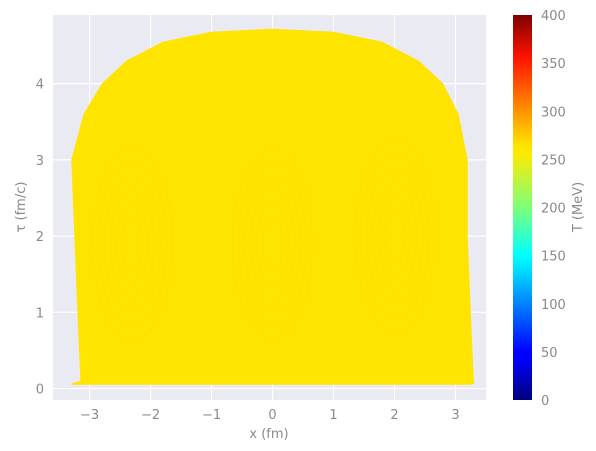 The width and height of the screenshot is (596, 451). Describe the element at coordinates (578, 207) in the screenshot. I see `colorbar-label: T (MeV)` at that location.